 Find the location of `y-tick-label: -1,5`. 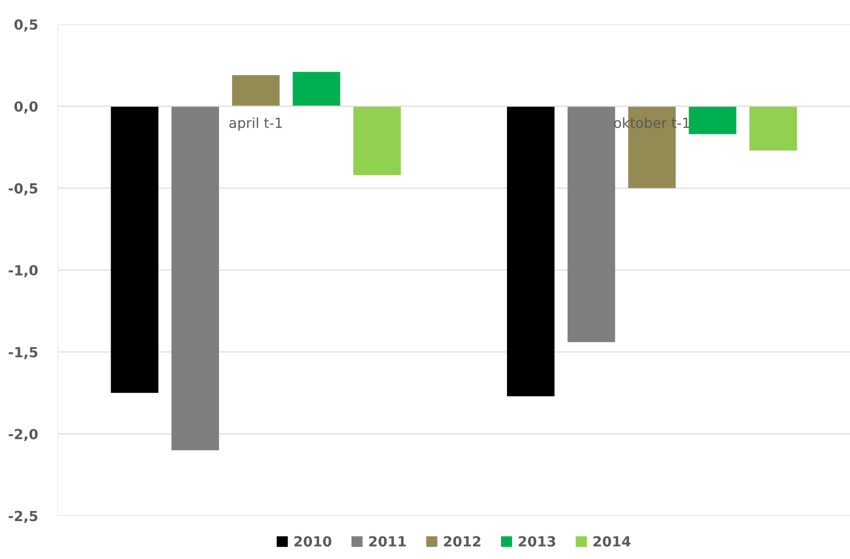

y-tick-label: -1,5 is located at coordinates (23, 353).